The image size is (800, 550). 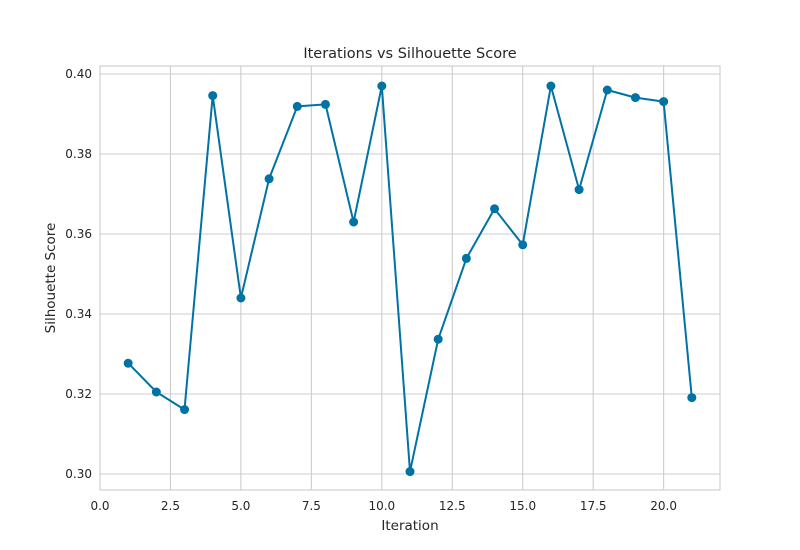 What do you see at coordinates (99, 506) in the screenshot?
I see `x-tick-label: 0.0` at bounding box center [99, 506].